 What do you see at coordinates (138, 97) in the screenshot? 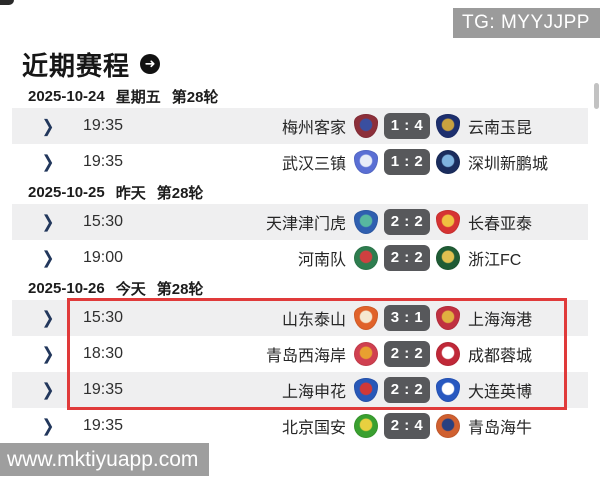
I see `weekday-label: 星期五` at bounding box center [138, 97].